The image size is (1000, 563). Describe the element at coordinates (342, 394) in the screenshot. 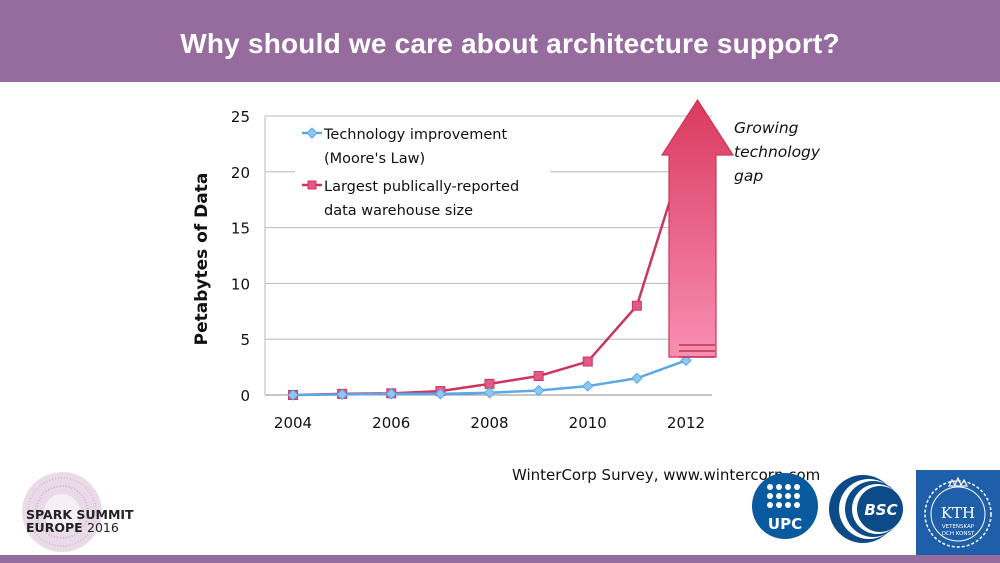

I see `point-0-2005` at that location.